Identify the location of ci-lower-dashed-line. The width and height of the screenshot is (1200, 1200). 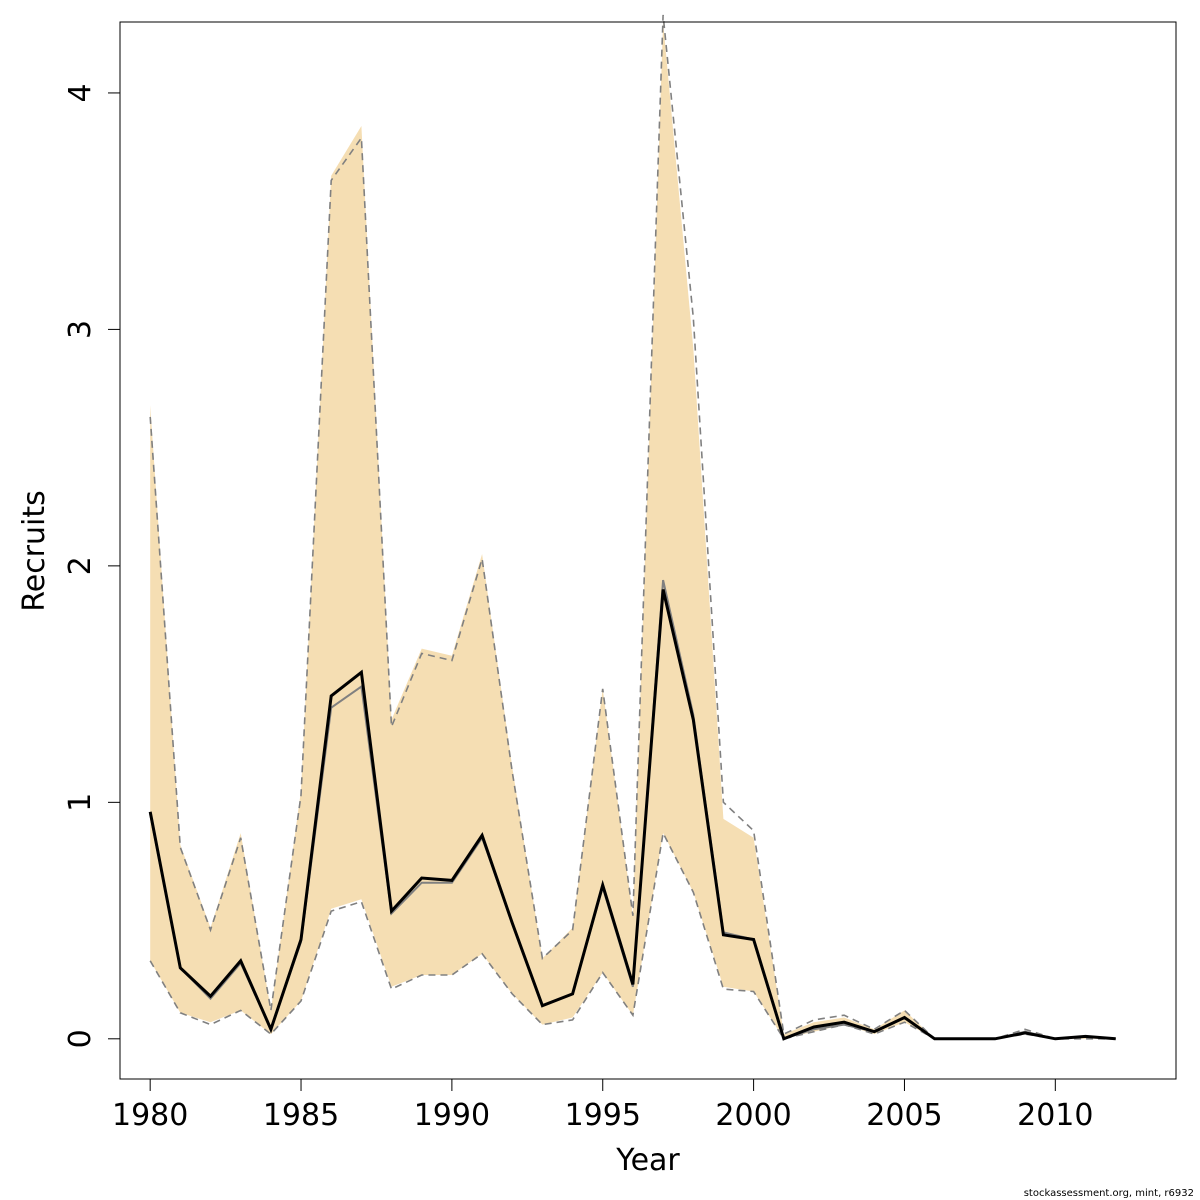
(632, 935).